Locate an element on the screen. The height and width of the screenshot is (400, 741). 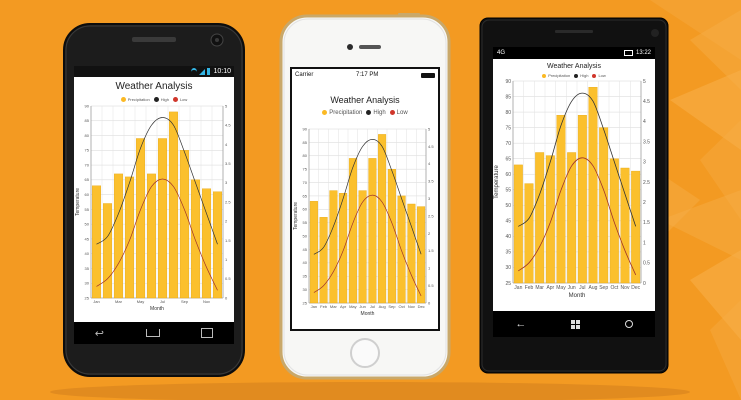
y-tick-label: 25 is located at coordinates (87, 297).